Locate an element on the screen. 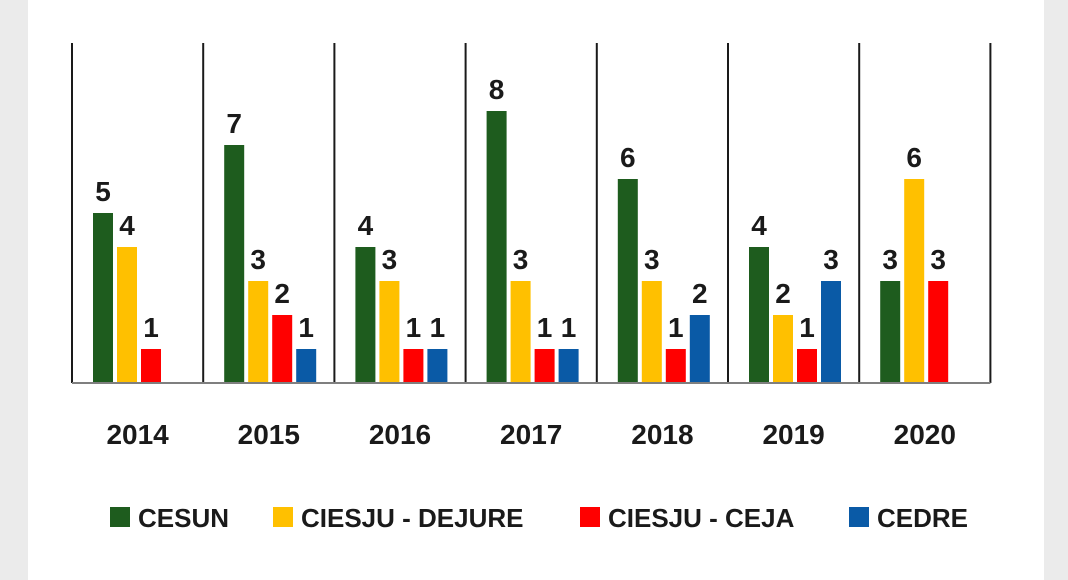  bar-ciesju-ceja-2017 is located at coordinates (544, 366).